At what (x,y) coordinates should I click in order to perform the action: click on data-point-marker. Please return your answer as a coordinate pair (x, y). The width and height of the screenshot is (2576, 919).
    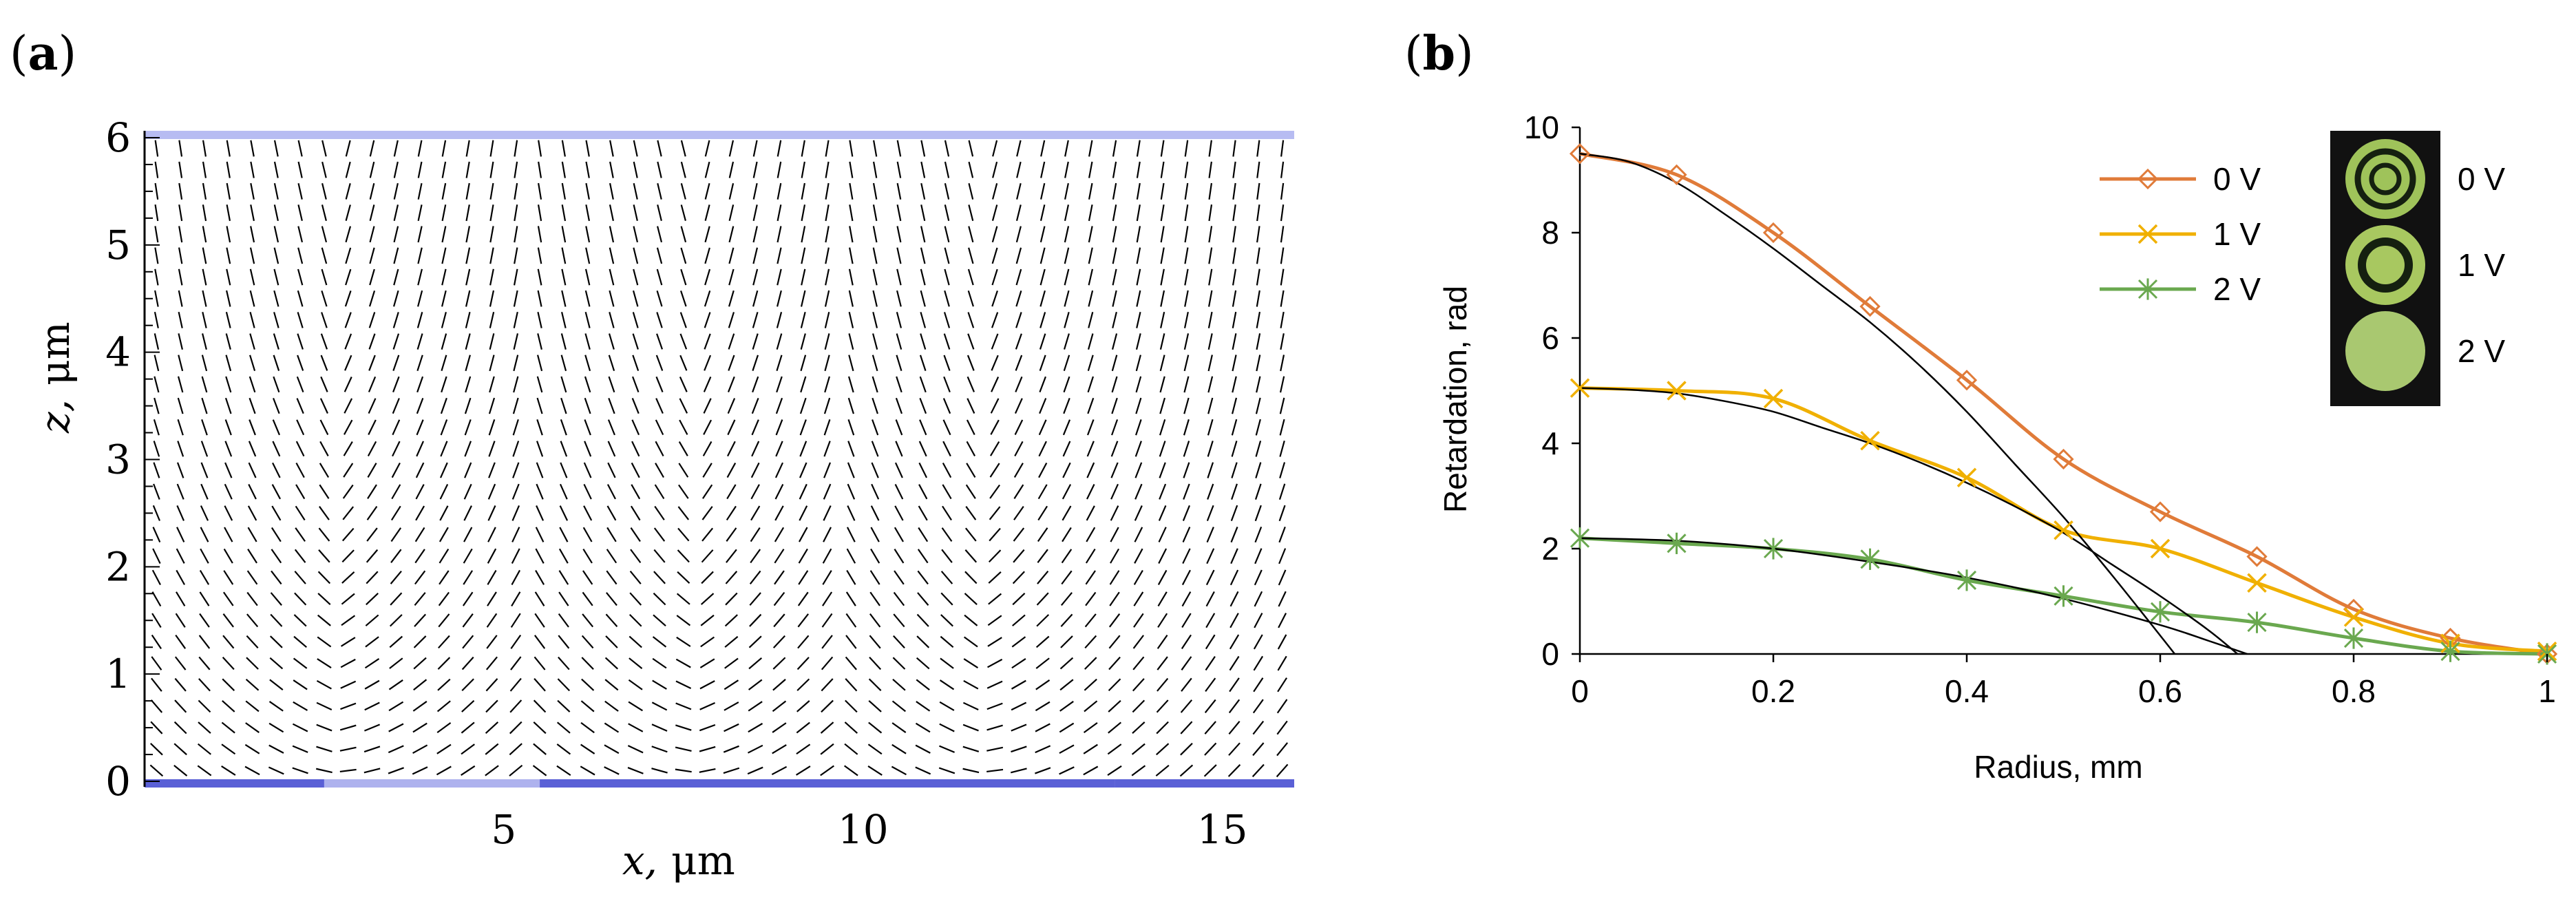
    Looking at the image, I should click on (1870, 440).